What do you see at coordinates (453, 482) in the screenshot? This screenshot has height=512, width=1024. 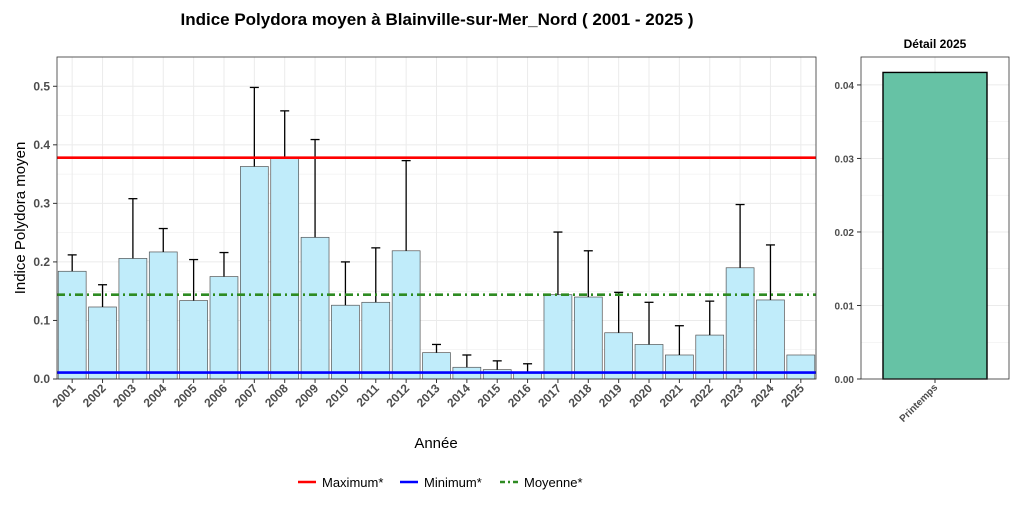 I see `legend-label: Minimum*` at bounding box center [453, 482].